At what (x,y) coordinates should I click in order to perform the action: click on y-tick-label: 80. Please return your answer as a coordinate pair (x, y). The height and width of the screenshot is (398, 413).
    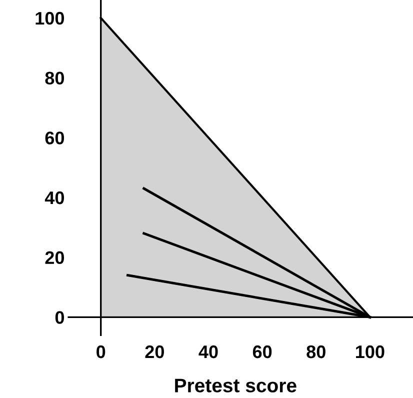
    Looking at the image, I should click on (54, 78).